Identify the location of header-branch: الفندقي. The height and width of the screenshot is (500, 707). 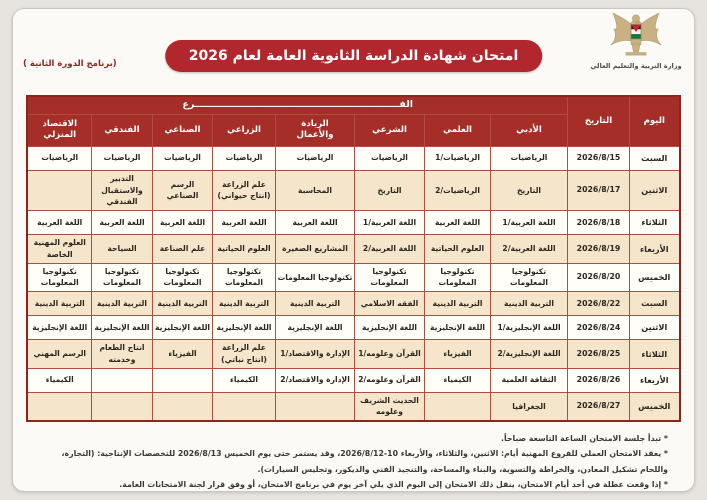
(122, 130).